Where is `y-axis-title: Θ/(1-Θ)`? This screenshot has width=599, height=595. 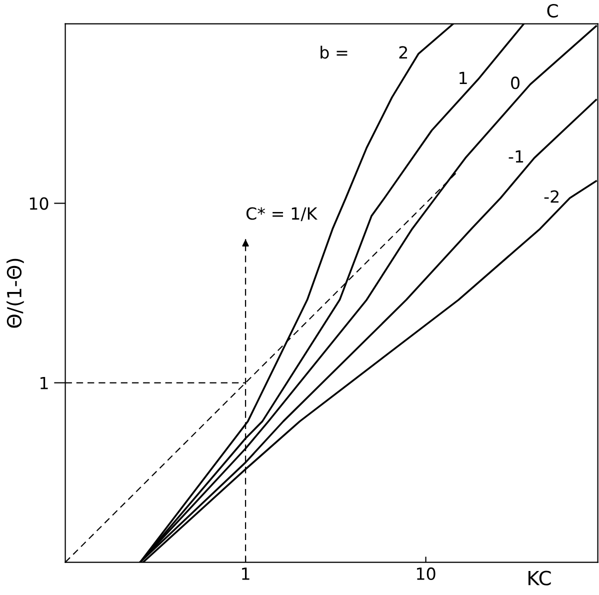 y-axis-title: Θ/(1-Θ) is located at coordinates (15, 293).